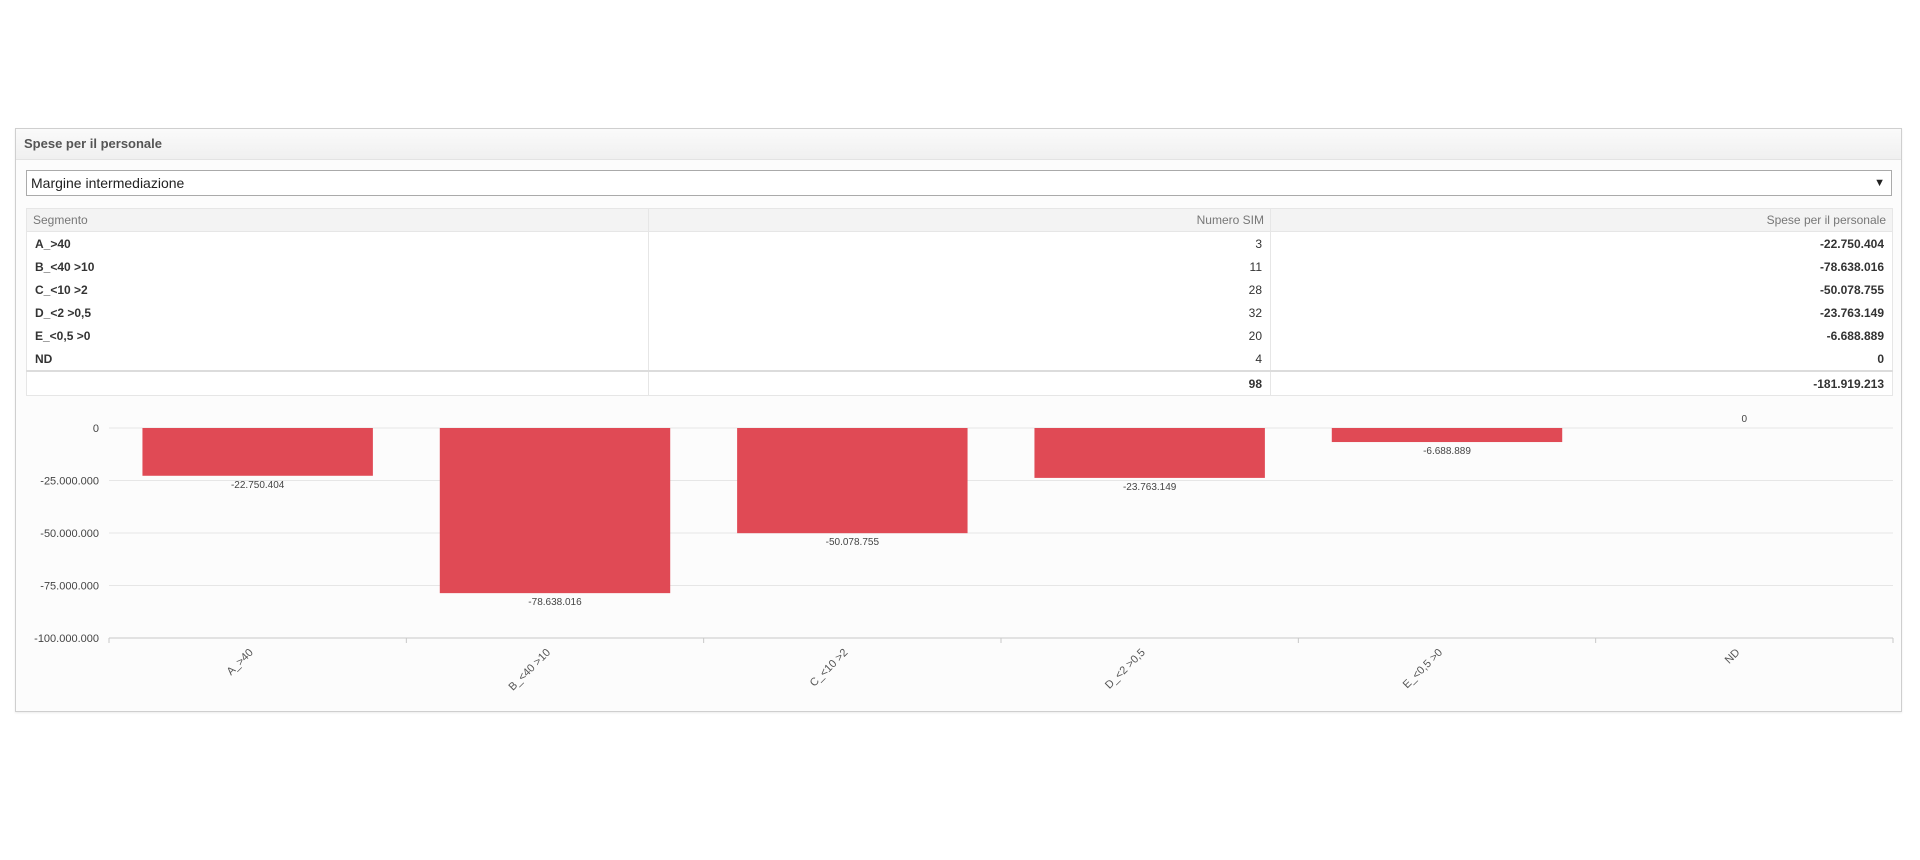 The height and width of the screenshot is (860, 1920). Describe the element at coordinates (1581, 220) in the screenshot. I see `column-header-spese: Spese per il personale` at that location.